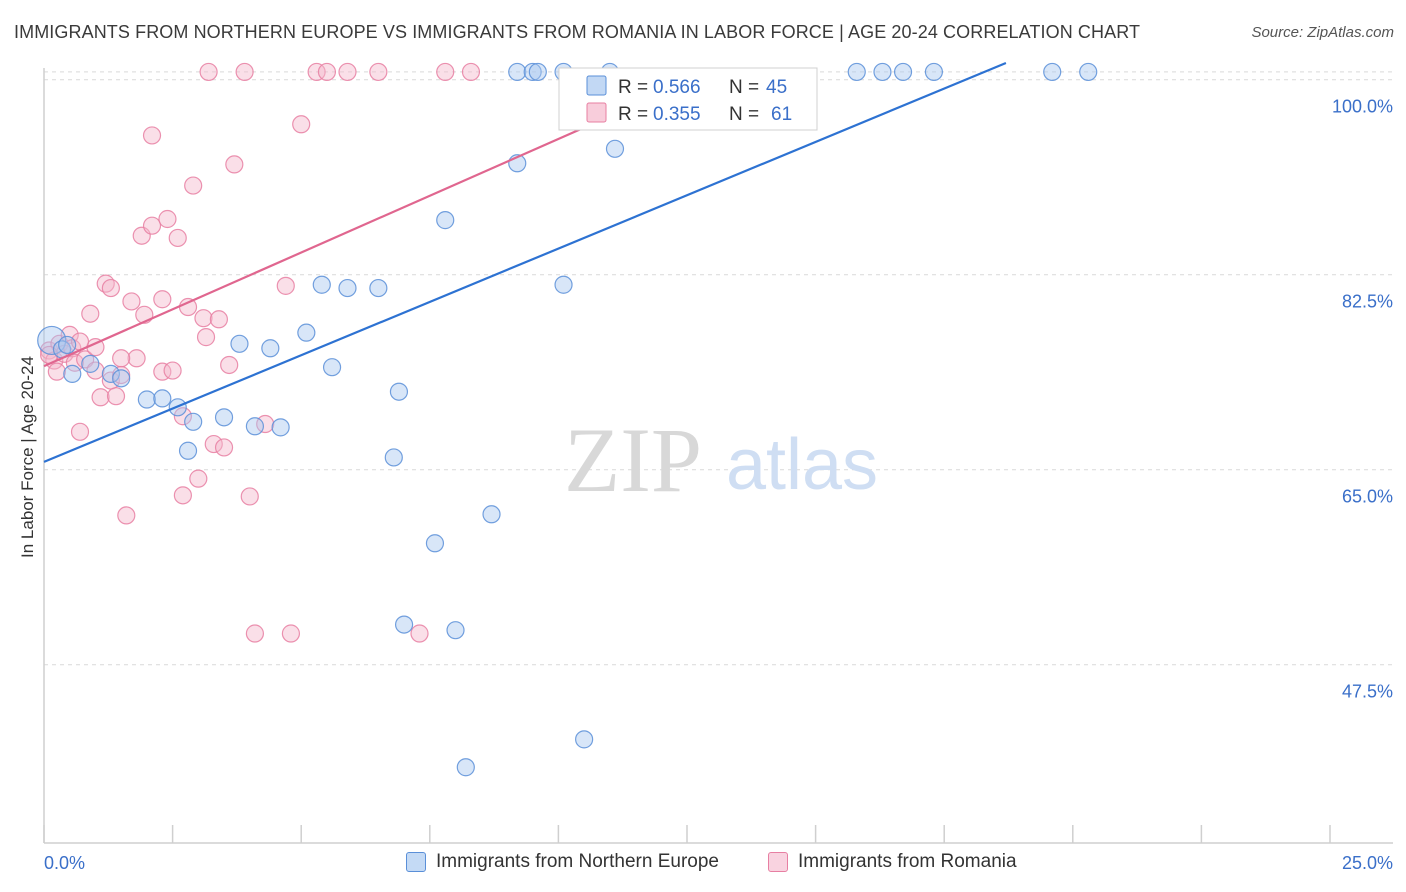 Image resolution: width=1406 pixels, height=892 pixels. Describe the element at coordinates (746, 114) in the screenshot. I see `legend-n-label-pink: N =` at that location.